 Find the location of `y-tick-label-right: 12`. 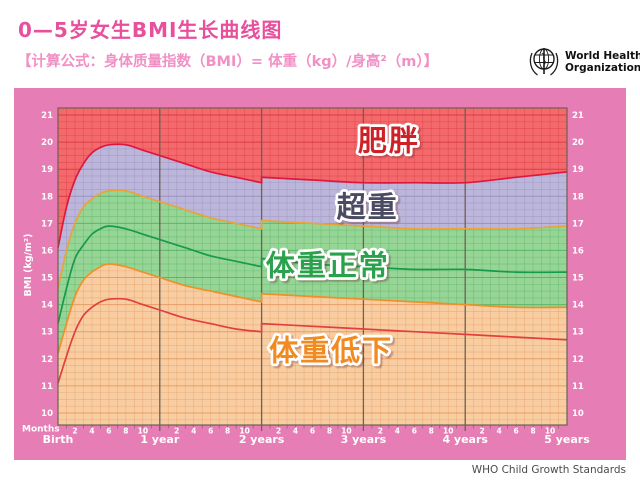

y-tick-label-right: 12 is located at coordinates (578, 360).